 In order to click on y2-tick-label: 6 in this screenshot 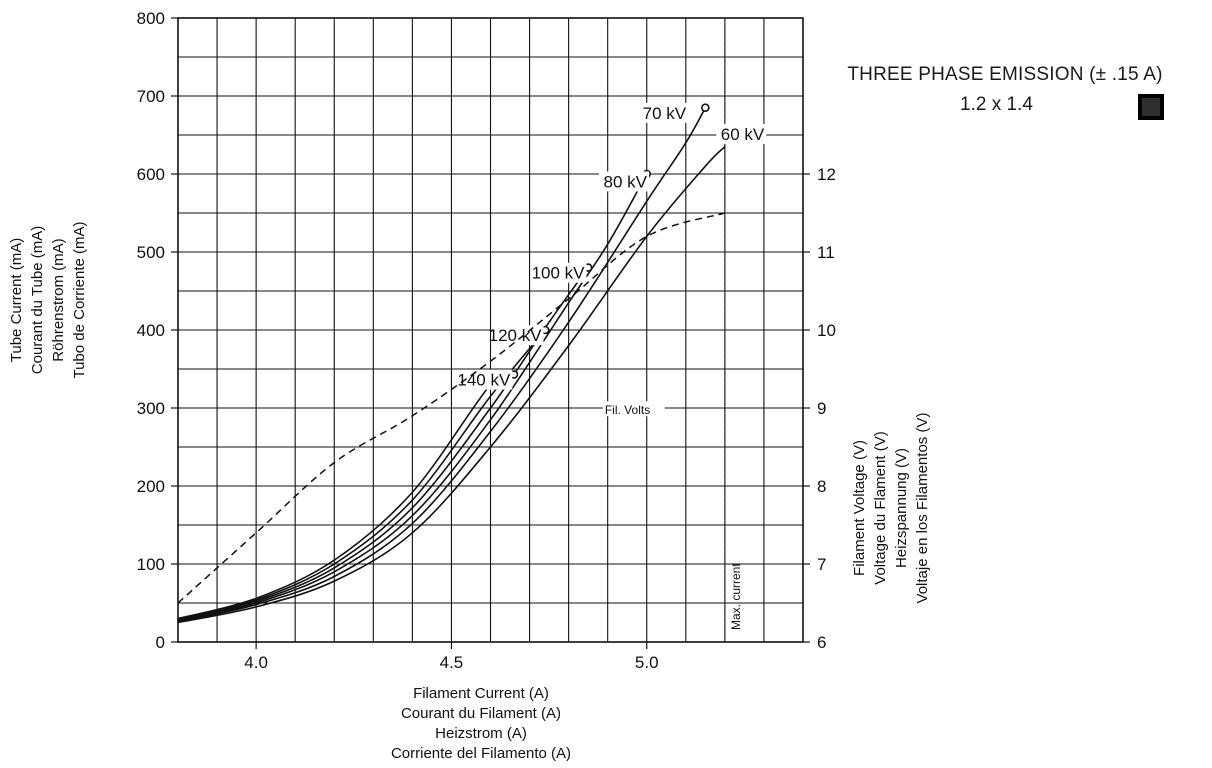, I will do `click(821, 642)`.